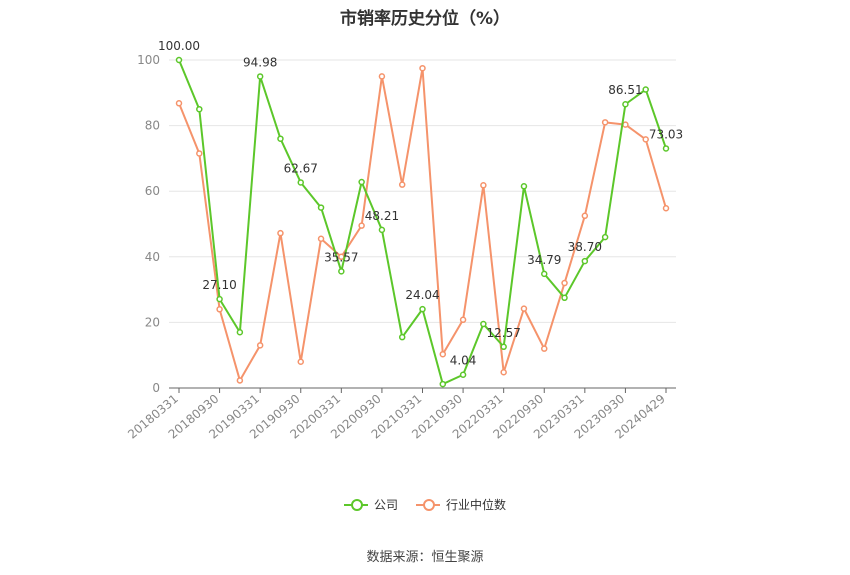  Describe the element at coordinates (148, 60) in the screenshot. I see `y-tick-label: 100` at that location.